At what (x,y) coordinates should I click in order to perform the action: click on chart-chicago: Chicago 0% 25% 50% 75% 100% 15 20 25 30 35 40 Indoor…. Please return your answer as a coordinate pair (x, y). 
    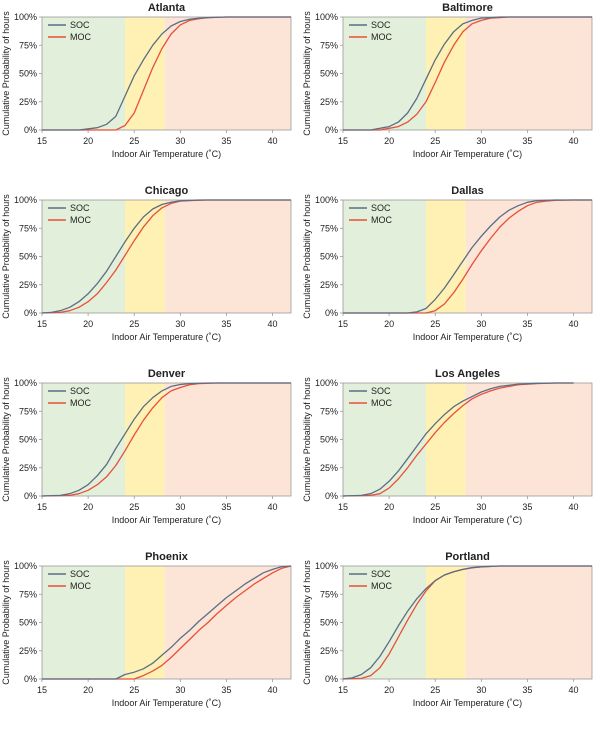
    Looking at the image, I should click on (146, 263).